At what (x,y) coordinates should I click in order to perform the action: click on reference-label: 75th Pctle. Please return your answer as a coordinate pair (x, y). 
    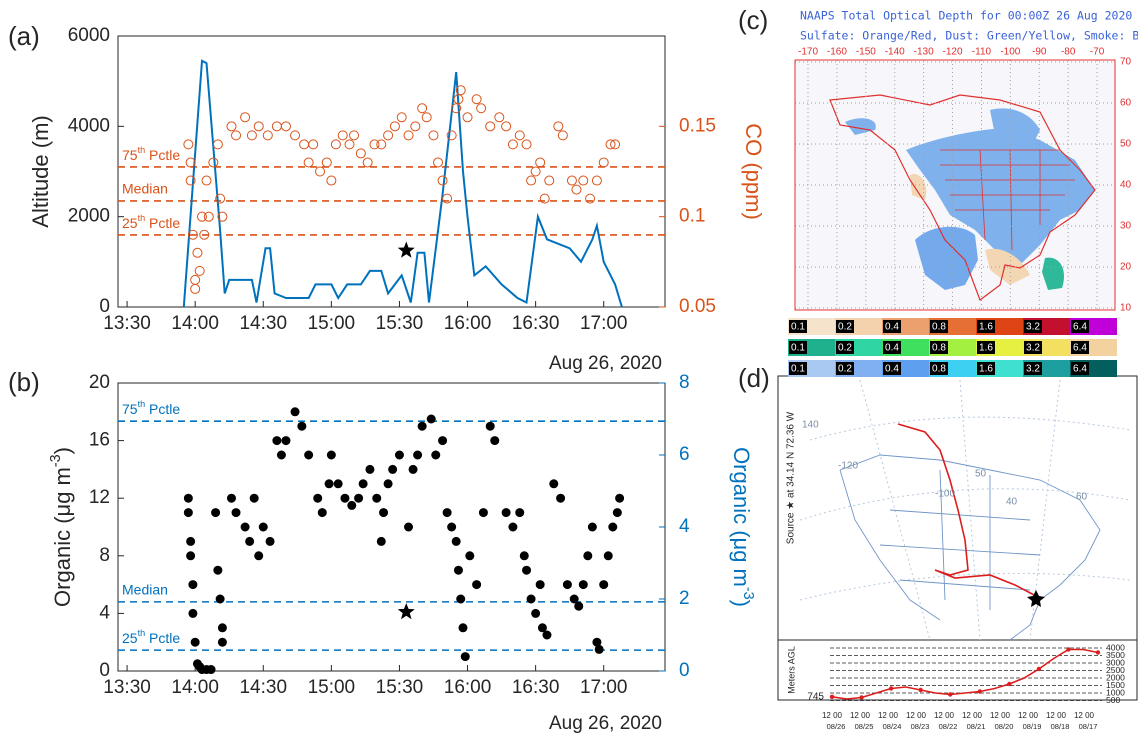
    Looking at the image, I should click on (151, 153).